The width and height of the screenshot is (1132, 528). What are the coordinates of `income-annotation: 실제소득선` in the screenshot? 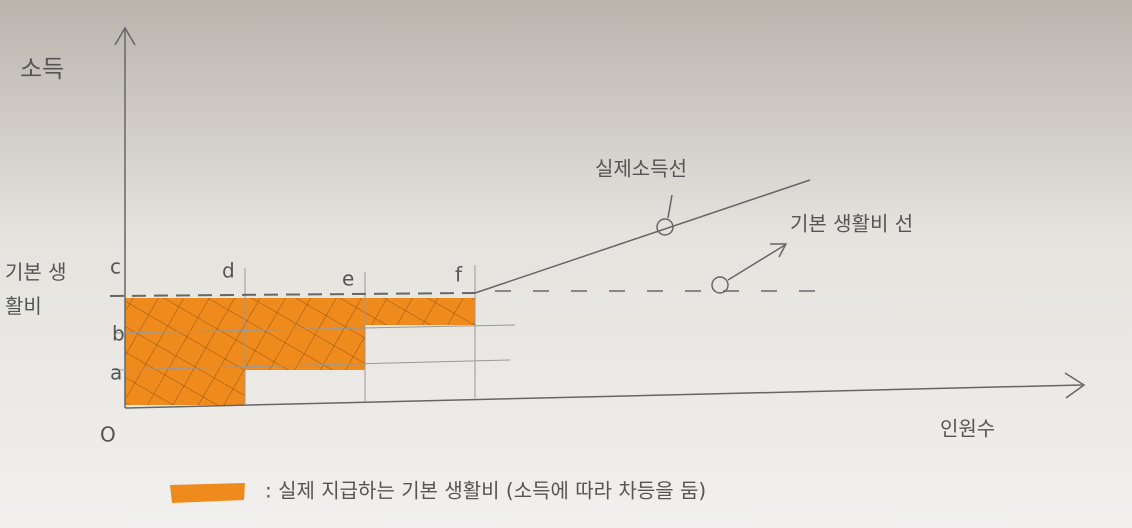 It's located at (641, 169).